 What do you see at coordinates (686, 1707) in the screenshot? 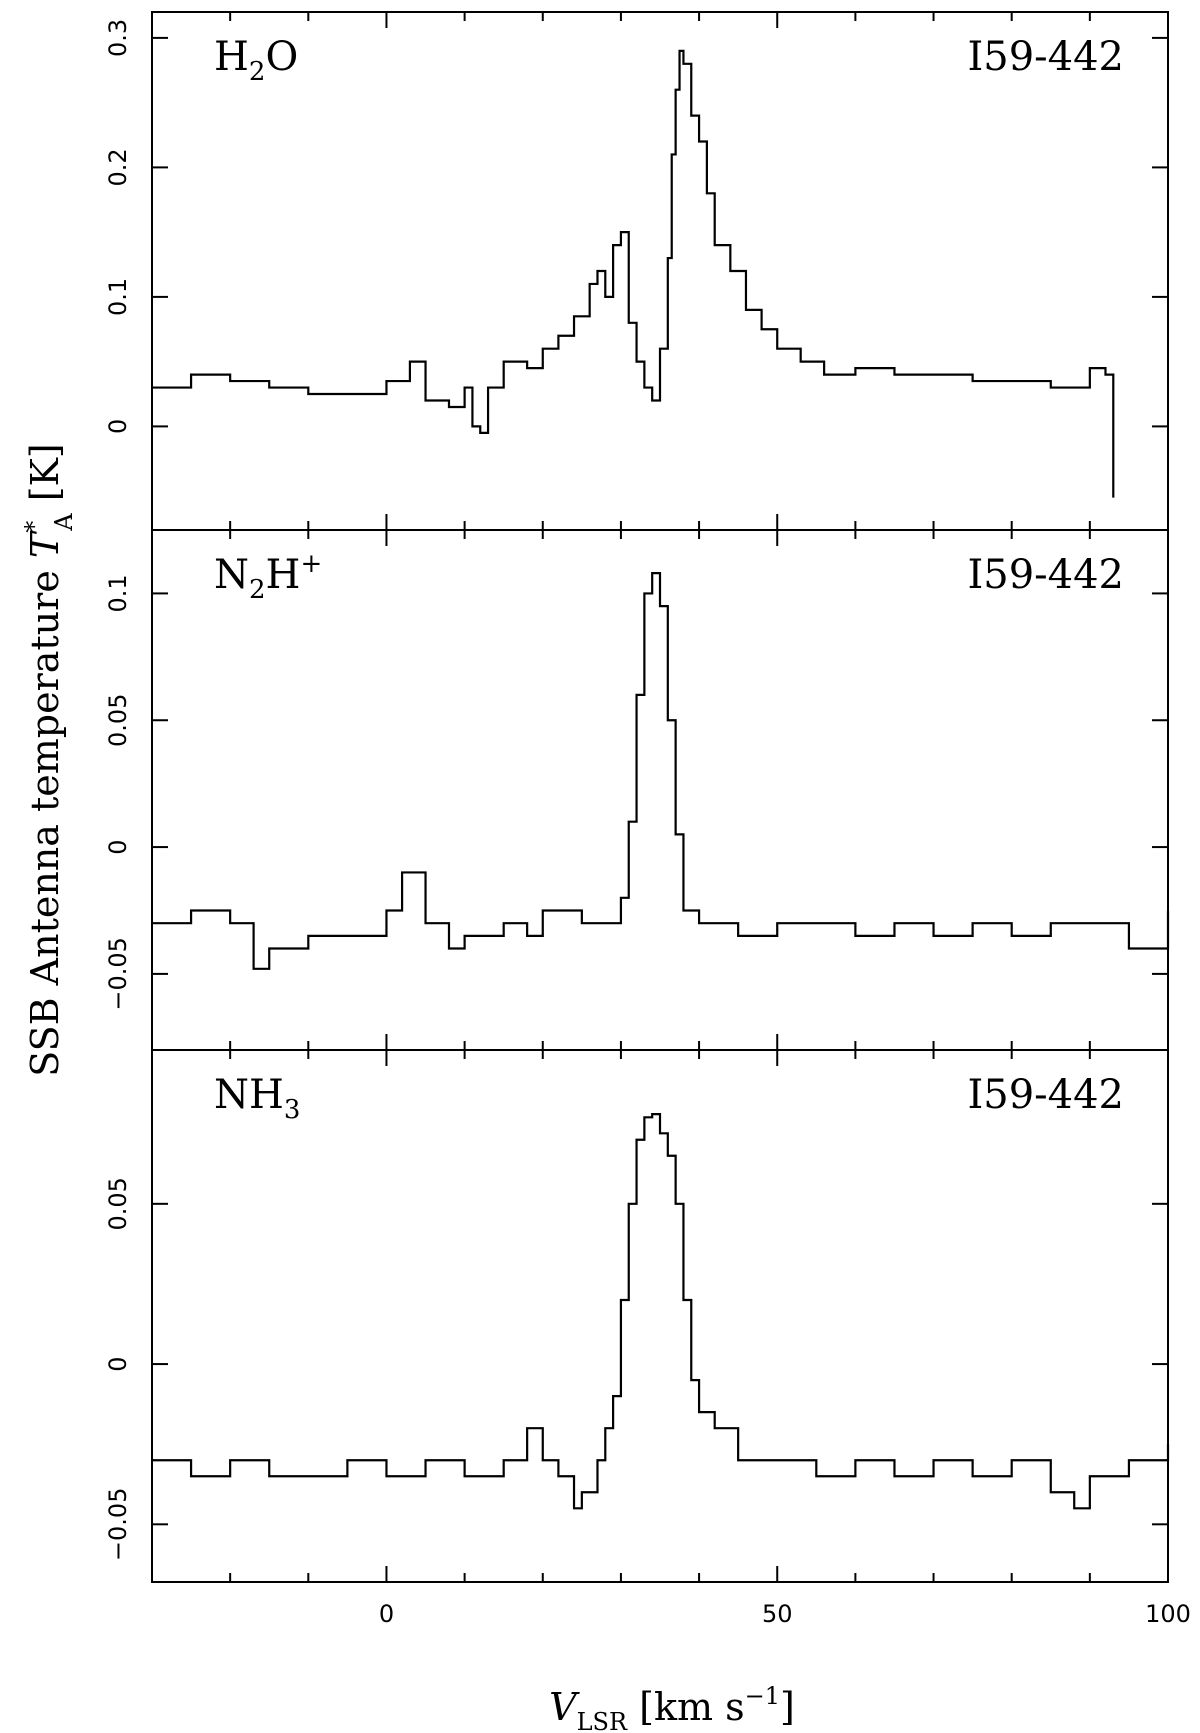
I see `x-axis-title-unit-pre: [km s` at bounding box center [686, 1707].